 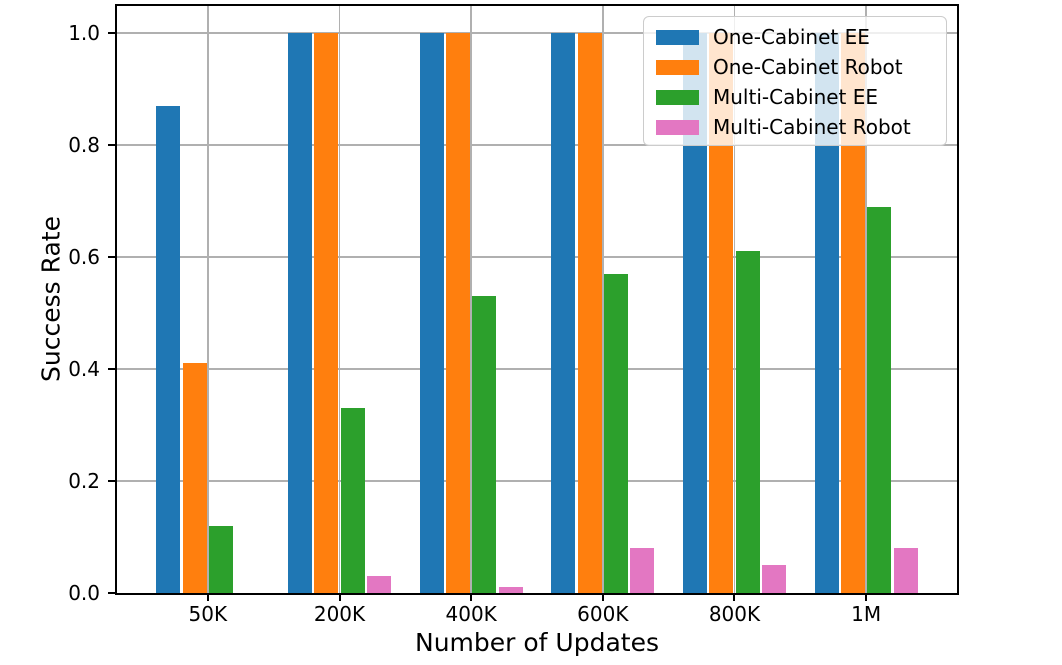 I want to click on bar-multi-cabinet-ee-1m, so click(x=879, y=399).